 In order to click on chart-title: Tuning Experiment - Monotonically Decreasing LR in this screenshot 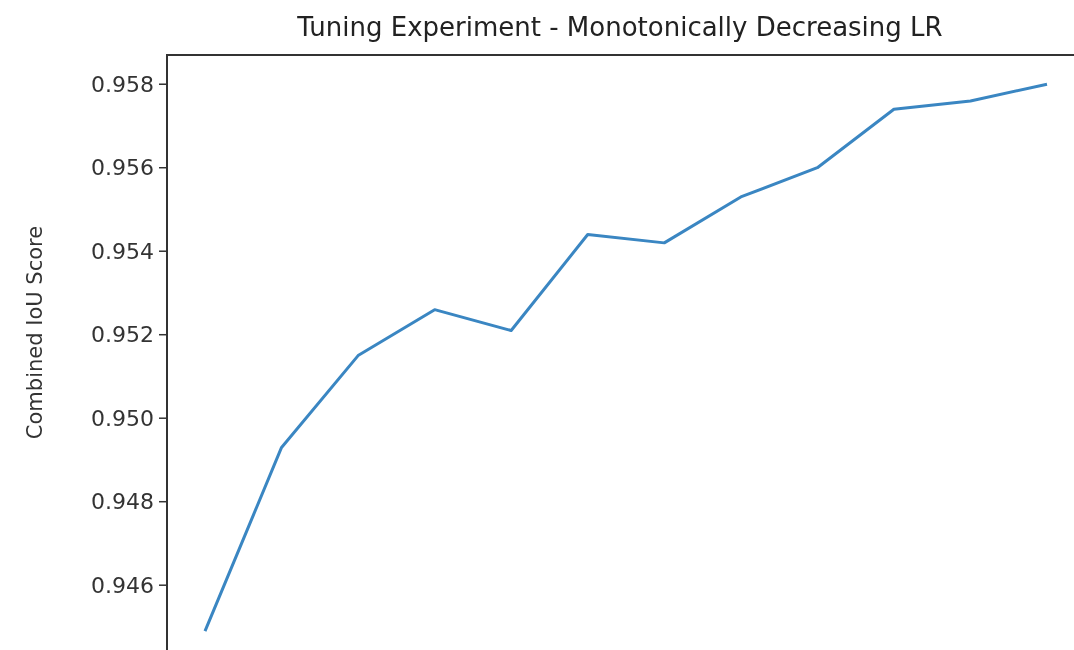, I will do `click(619, 27)`.